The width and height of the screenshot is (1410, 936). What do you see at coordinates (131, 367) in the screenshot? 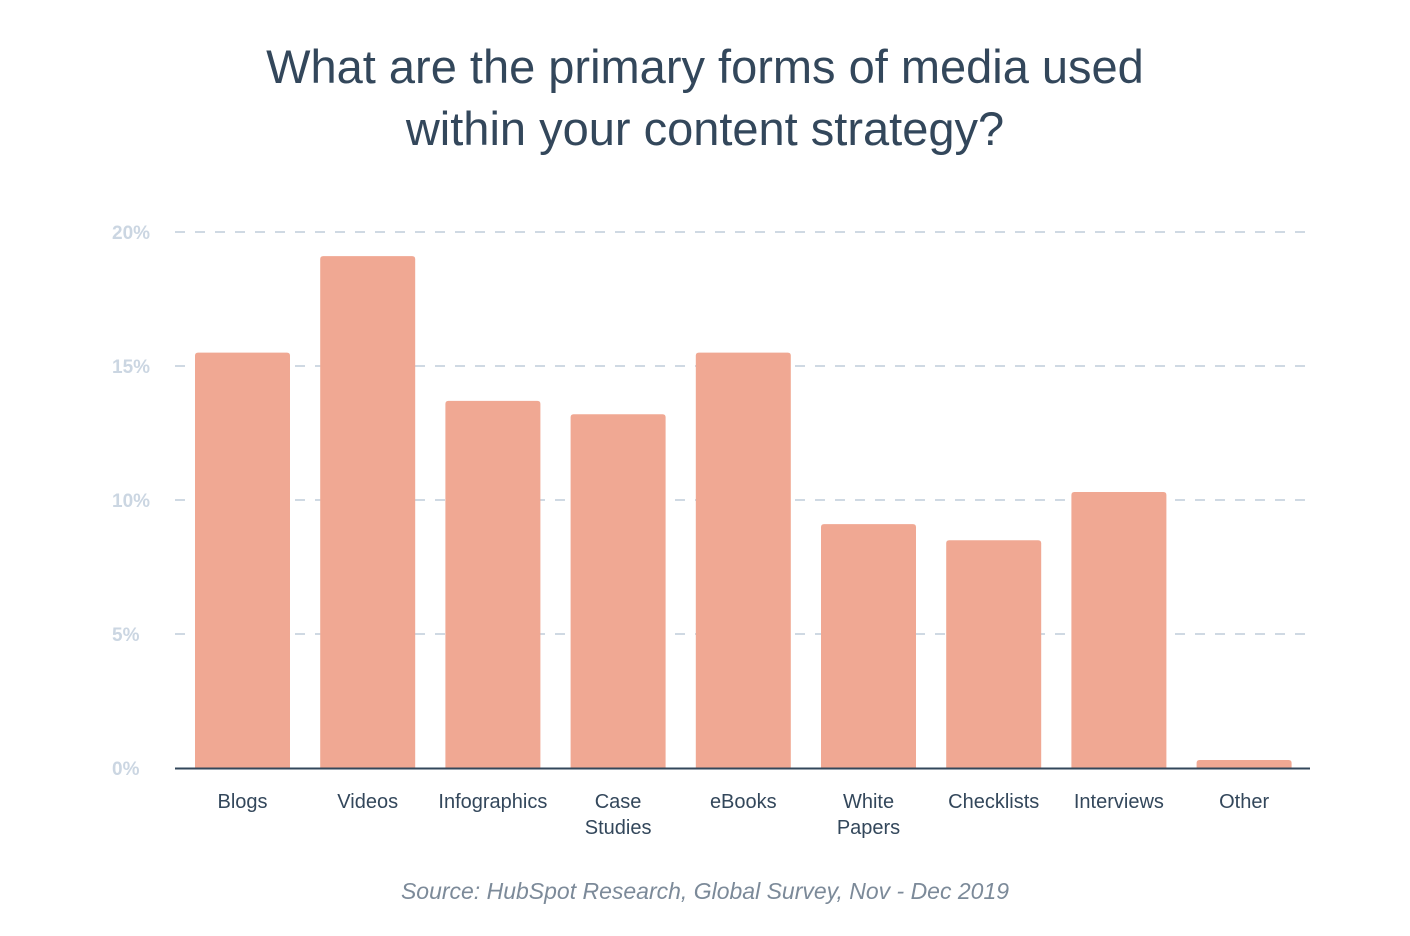
I see `y-tick-label: 15%` at bounding box center [131, 367].